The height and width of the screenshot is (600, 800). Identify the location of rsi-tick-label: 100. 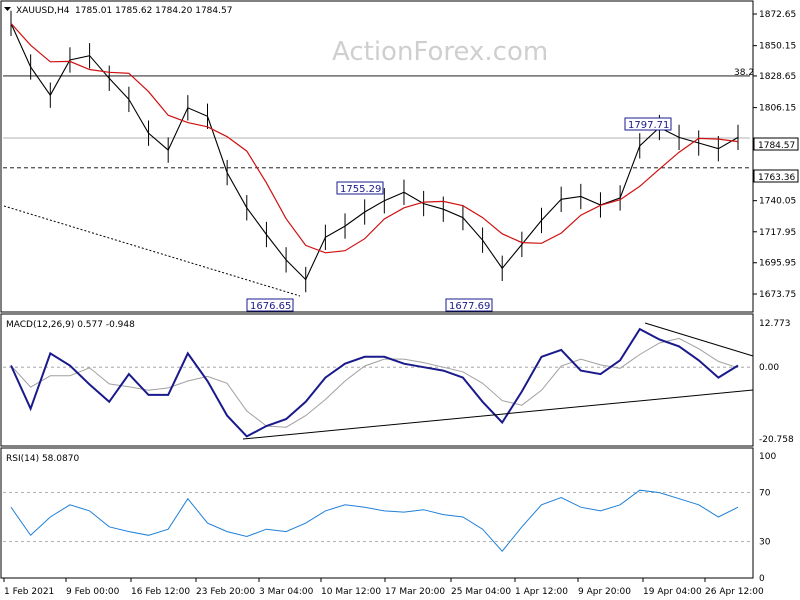
(767, 457).